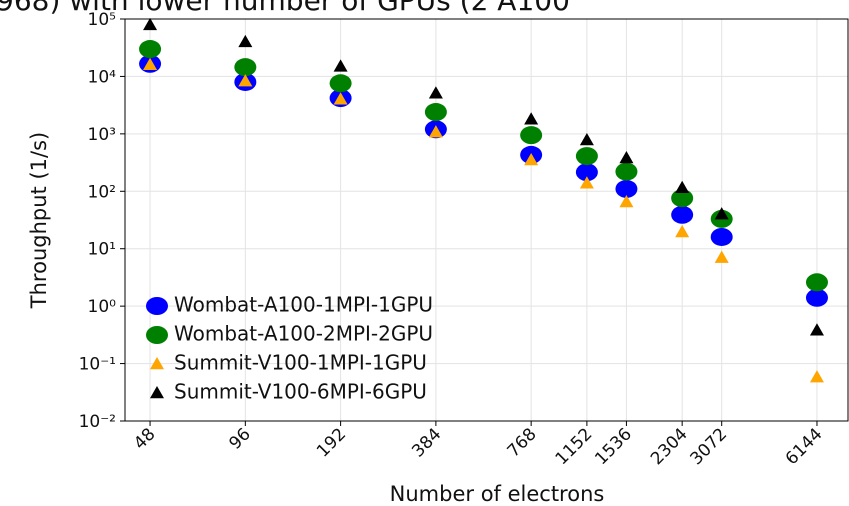 The image size is (849, 506). I want to click on y-tick-label: 10⁴, so click(102, 77).